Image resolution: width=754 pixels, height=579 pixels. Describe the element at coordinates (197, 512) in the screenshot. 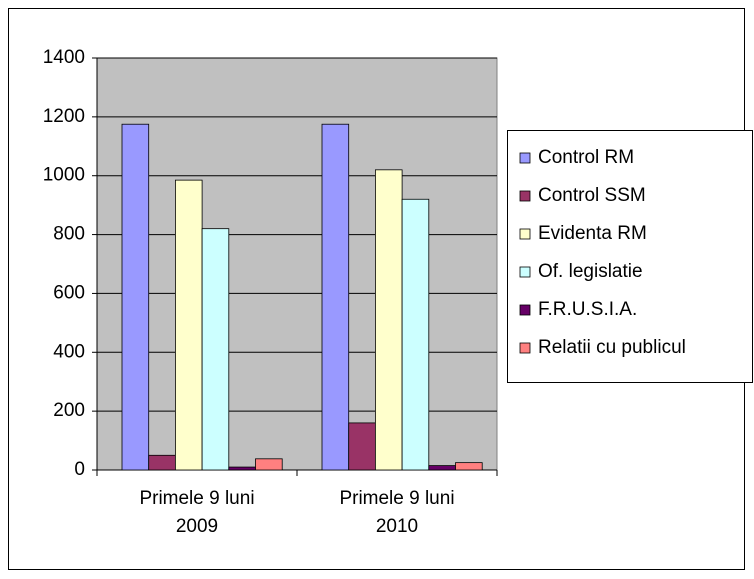

I see `x-tick-label: Primele 9 luni 2009` at that location.